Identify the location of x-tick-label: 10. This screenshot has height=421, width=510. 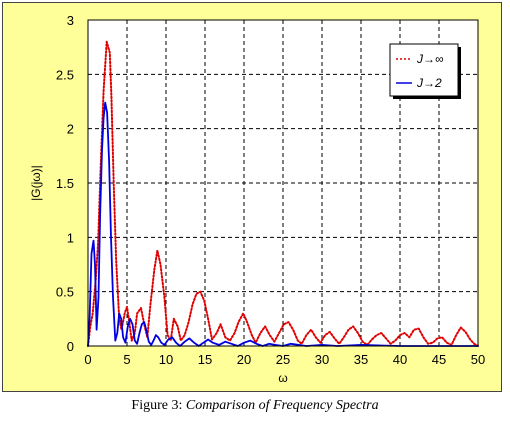
(166, 359).